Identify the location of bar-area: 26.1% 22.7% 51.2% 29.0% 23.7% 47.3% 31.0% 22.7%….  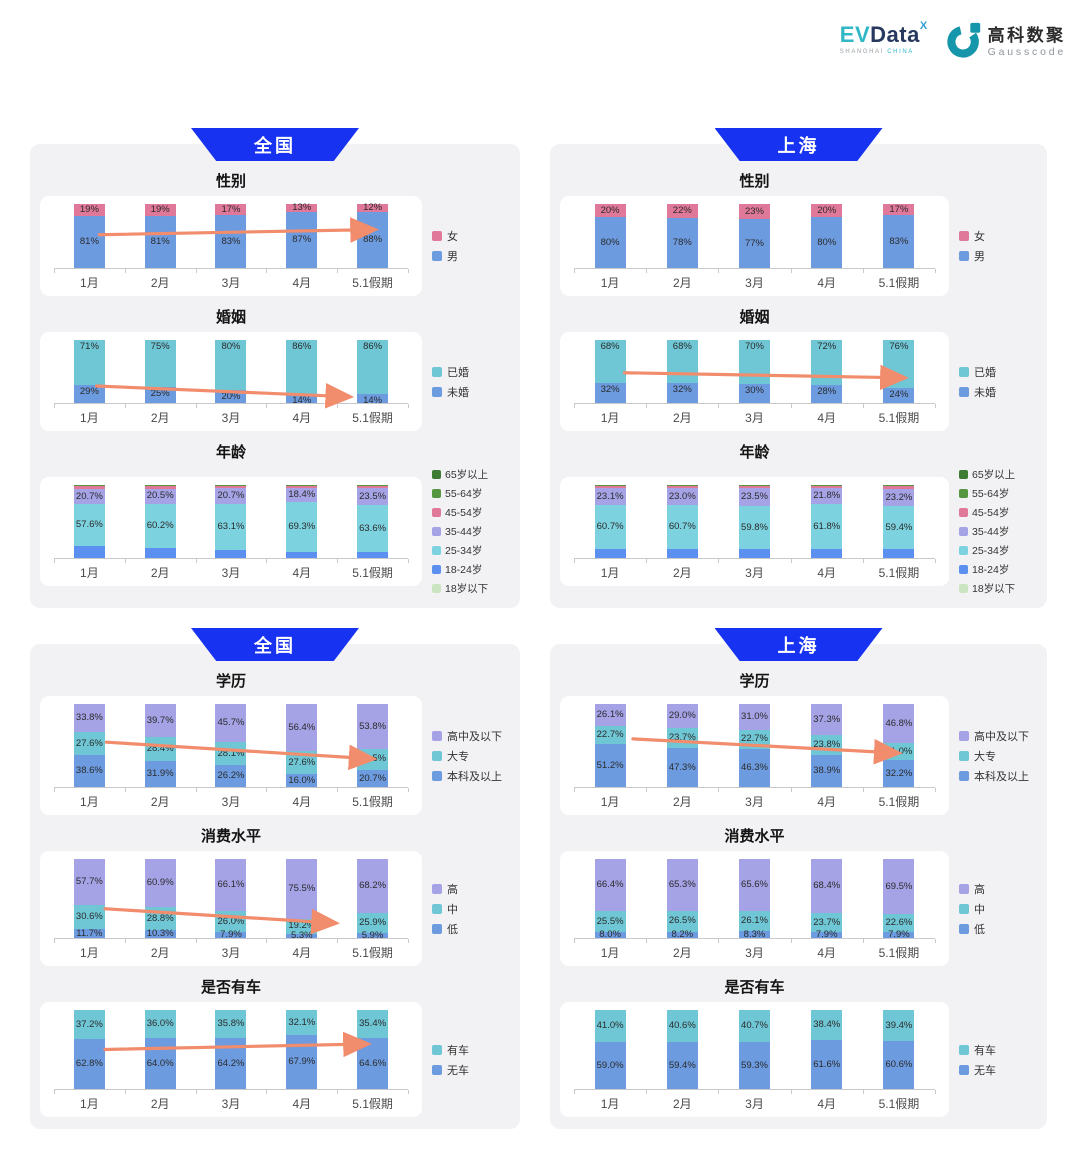
(754, 745).